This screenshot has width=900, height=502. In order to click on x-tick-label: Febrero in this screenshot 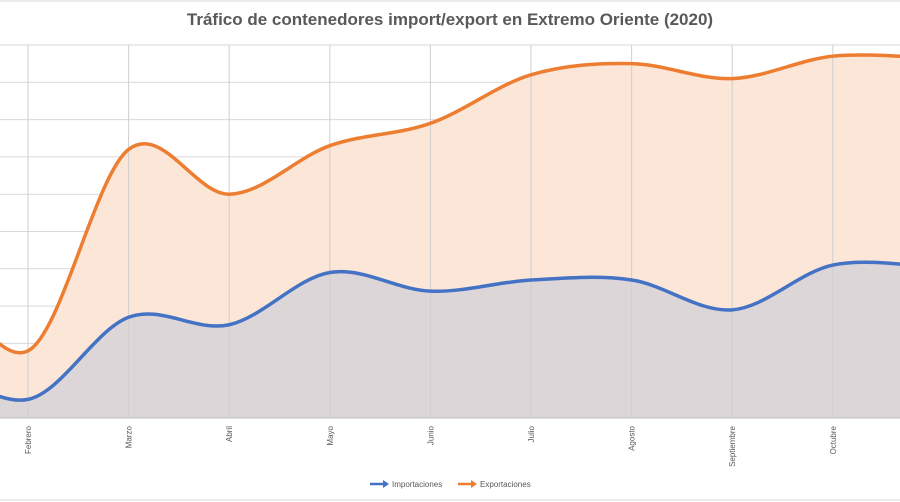, I will do `click(28, 439)`.